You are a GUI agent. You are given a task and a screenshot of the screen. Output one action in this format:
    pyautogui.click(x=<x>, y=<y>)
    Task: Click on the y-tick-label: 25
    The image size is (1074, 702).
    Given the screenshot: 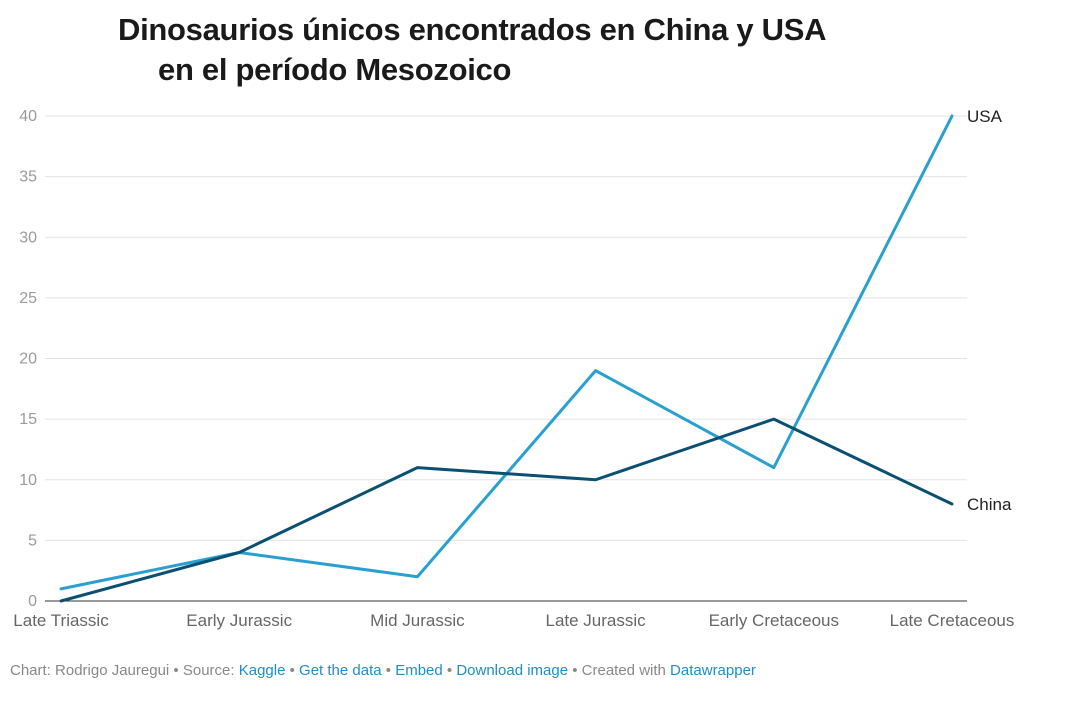 What is the action you would take?
    pyautogui.click(x=28, y=298)
    